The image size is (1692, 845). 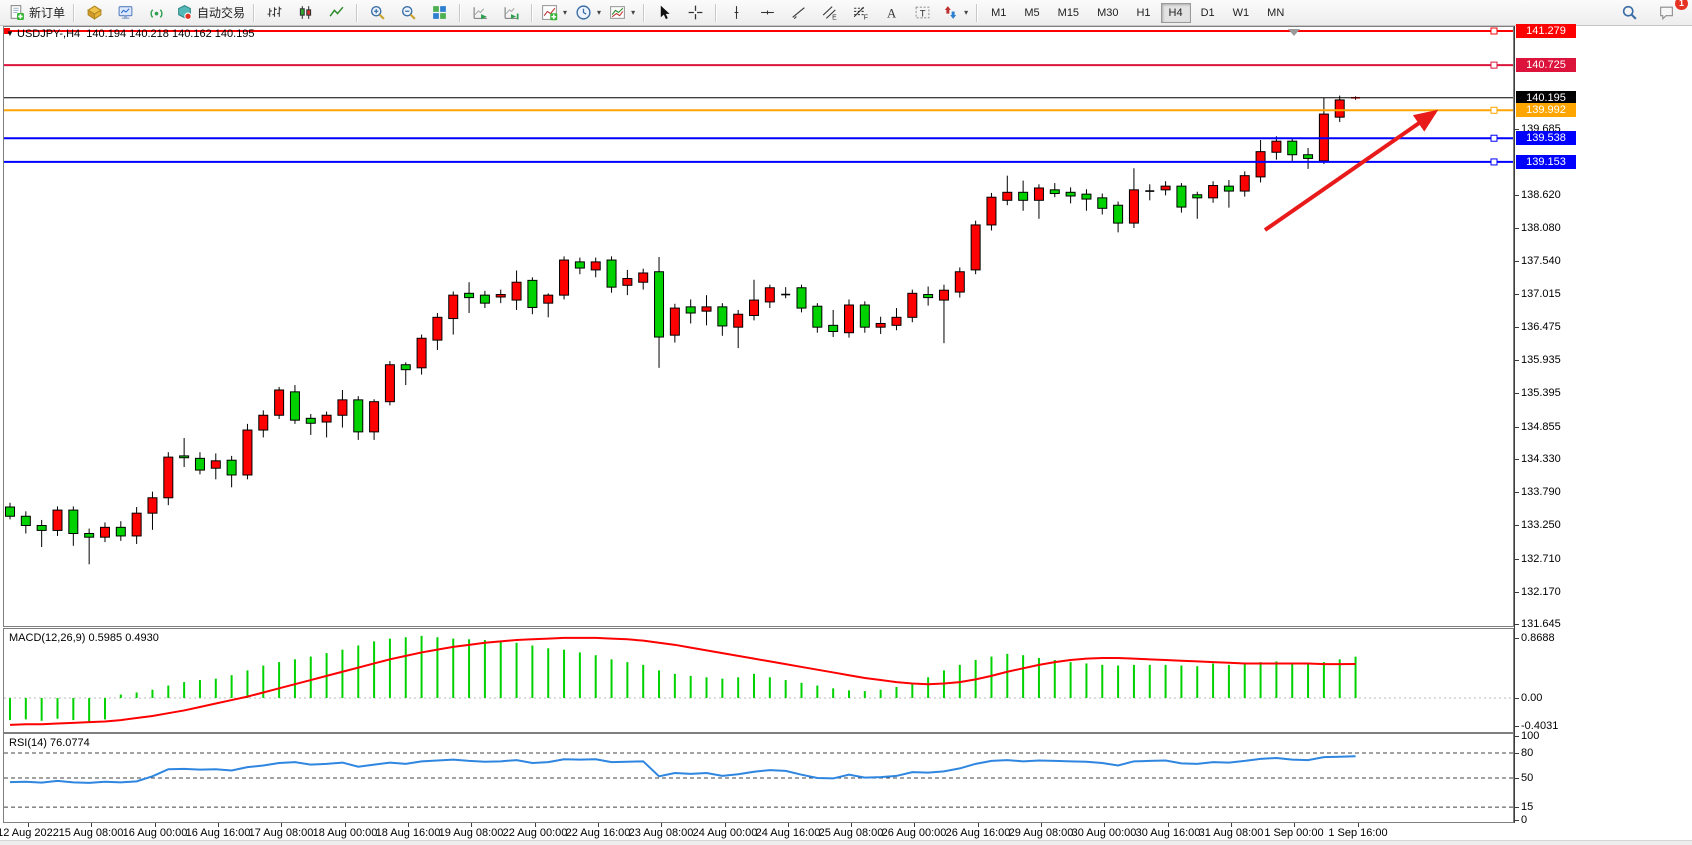 What do you see at coordinates (439, 13) in the screenshot?
I see `tile-windows-button` at bounding box center [439, 13].